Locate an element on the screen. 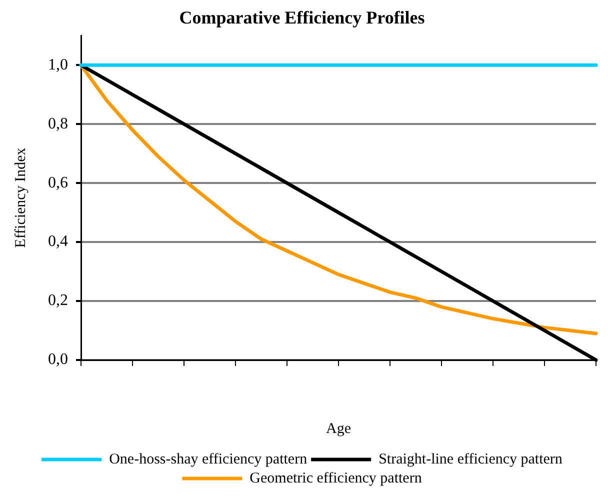 This screenshot has height=504, width=608. y-tick-label: 0,8 is located at coordinates (58, 123).